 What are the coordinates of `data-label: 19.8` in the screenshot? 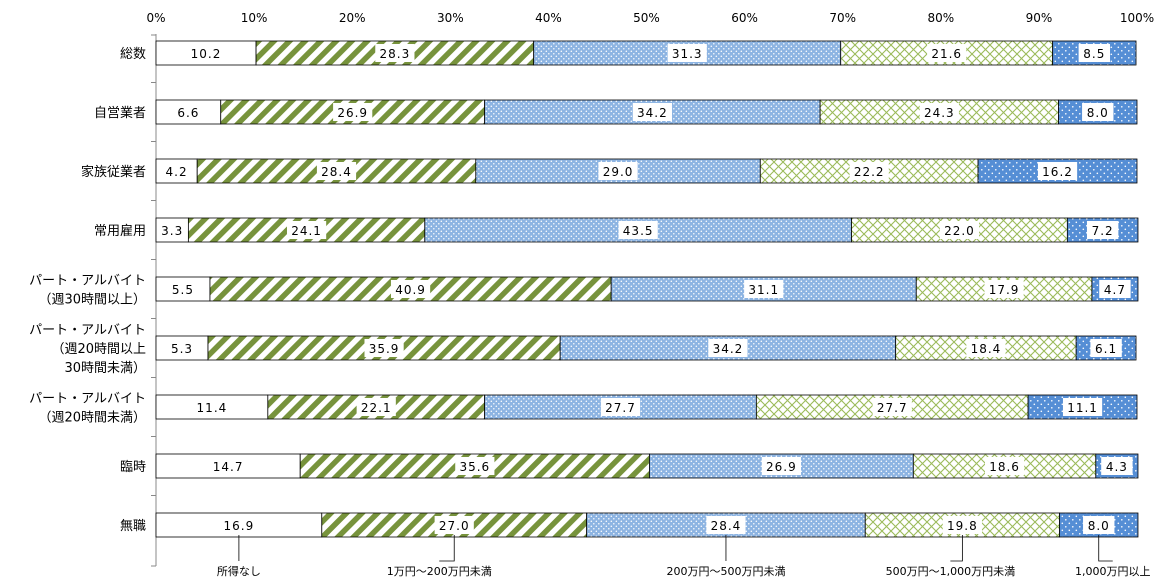 It's located at (962, 526).